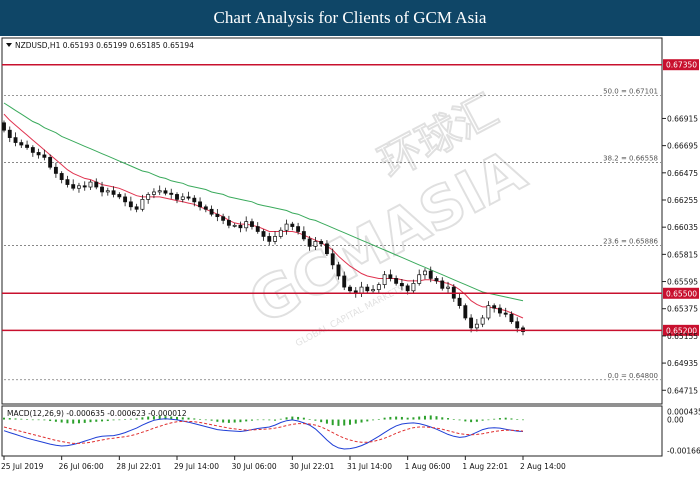 This screenshot has height=500, width=700. Describe the element at coordinates (682, 336) in the screenshot. I see `y-tick-label: 0.65155` at that location.